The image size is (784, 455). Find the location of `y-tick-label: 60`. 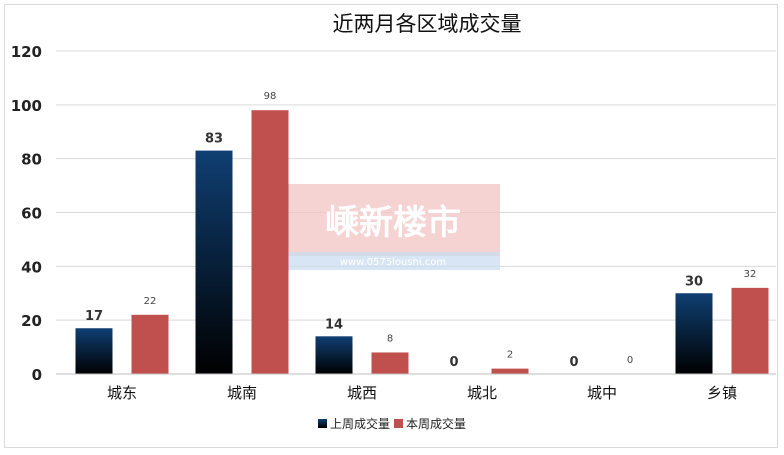

y-tick-label: 60 is located at coordinates (31, 214).